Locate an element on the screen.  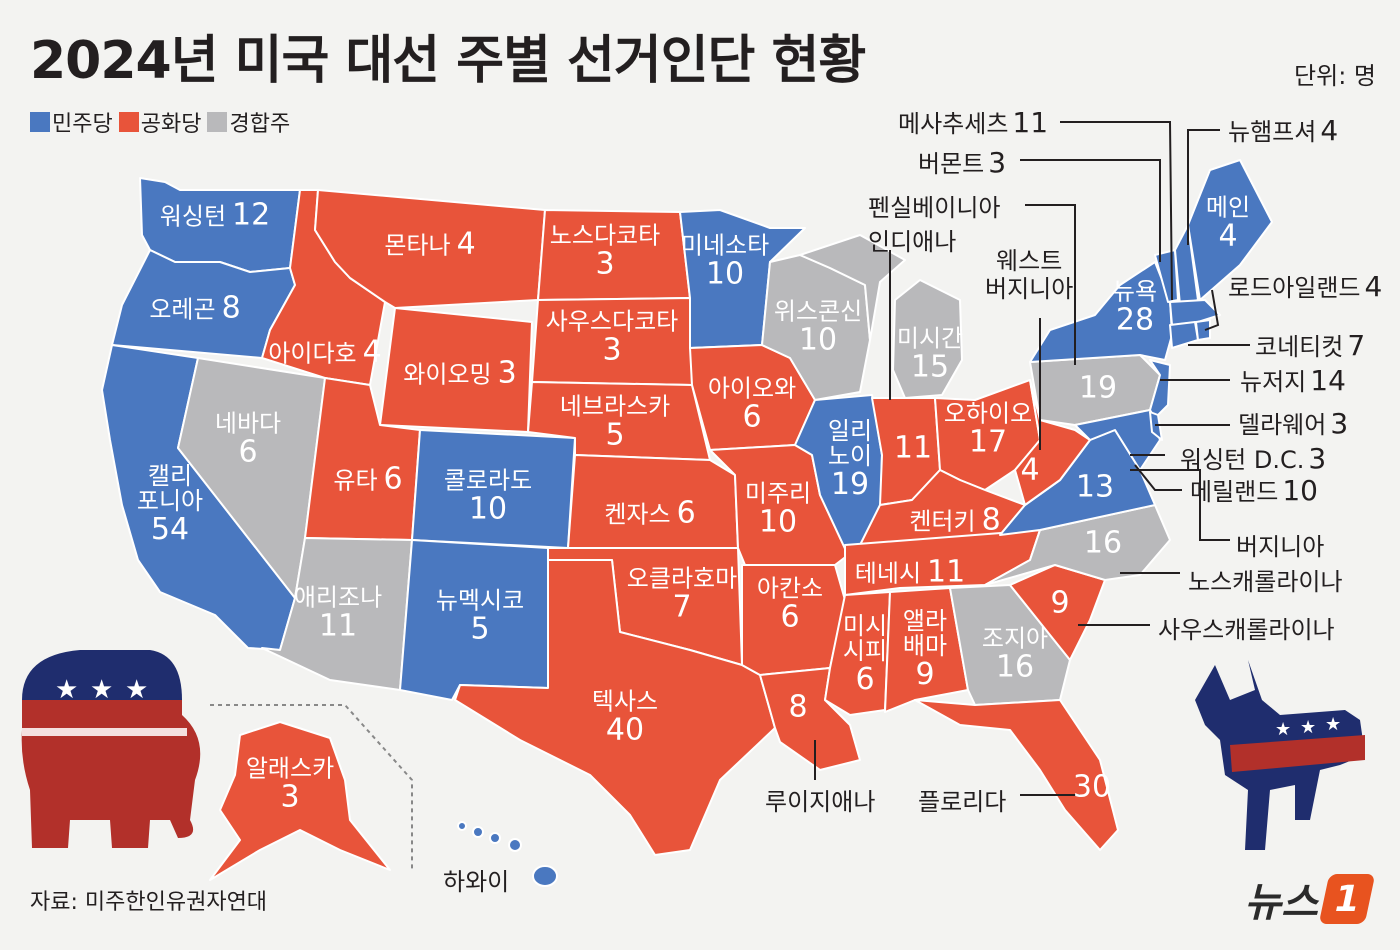
callout-va: 버지니아 is located at coordinates (1280, 547).